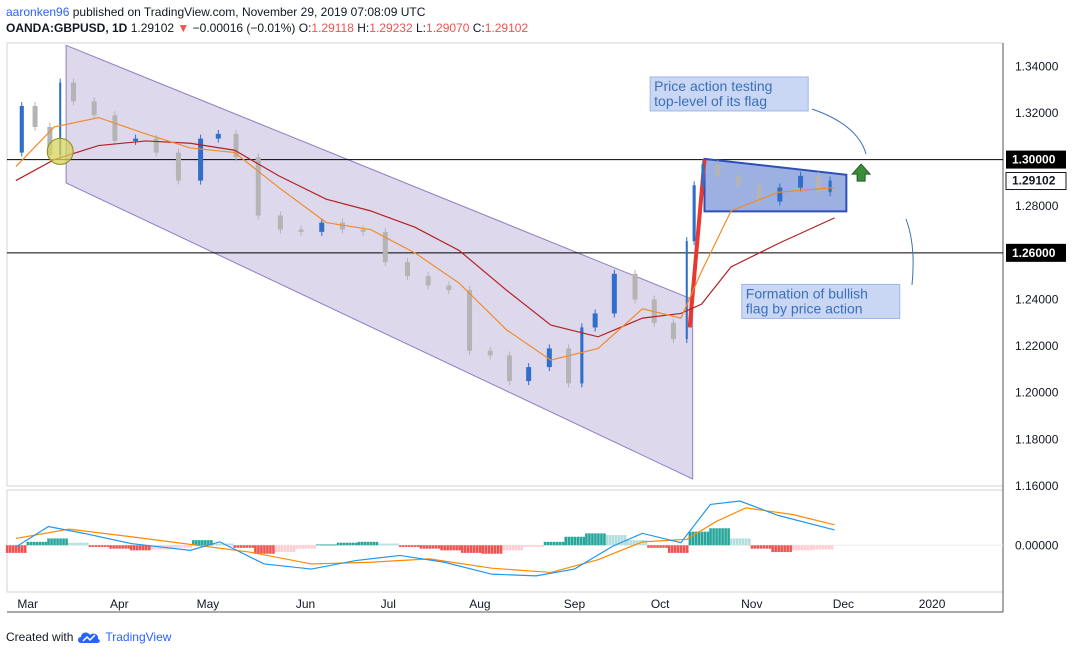  I want to click on highlight-circle, so click(60, 151).